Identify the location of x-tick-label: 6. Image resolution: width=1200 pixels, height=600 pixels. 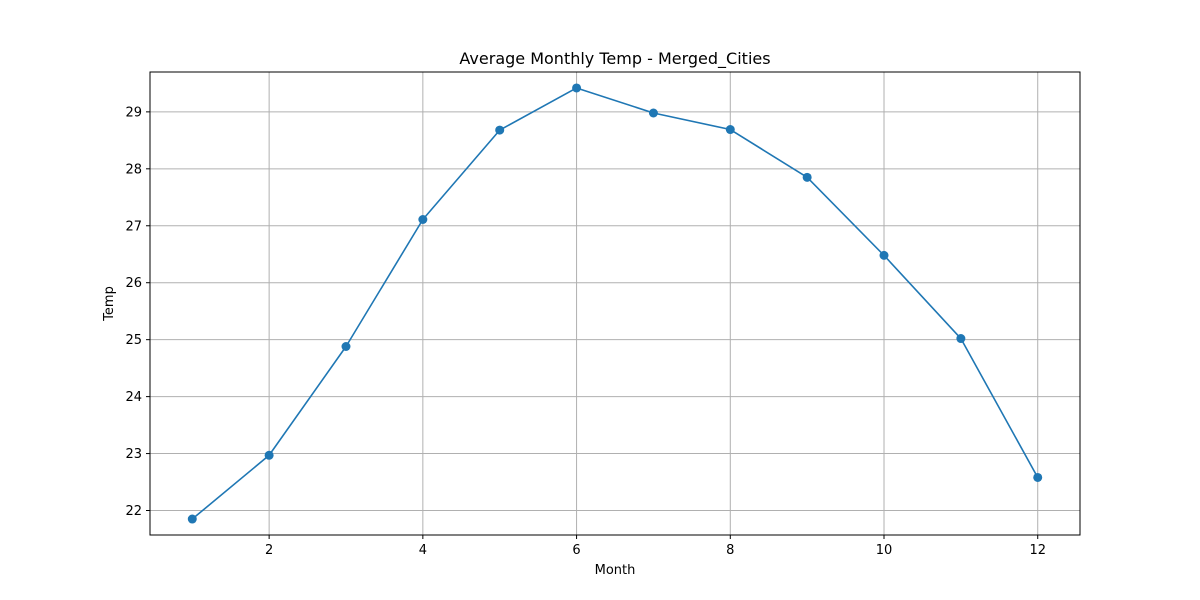
(576, 550).